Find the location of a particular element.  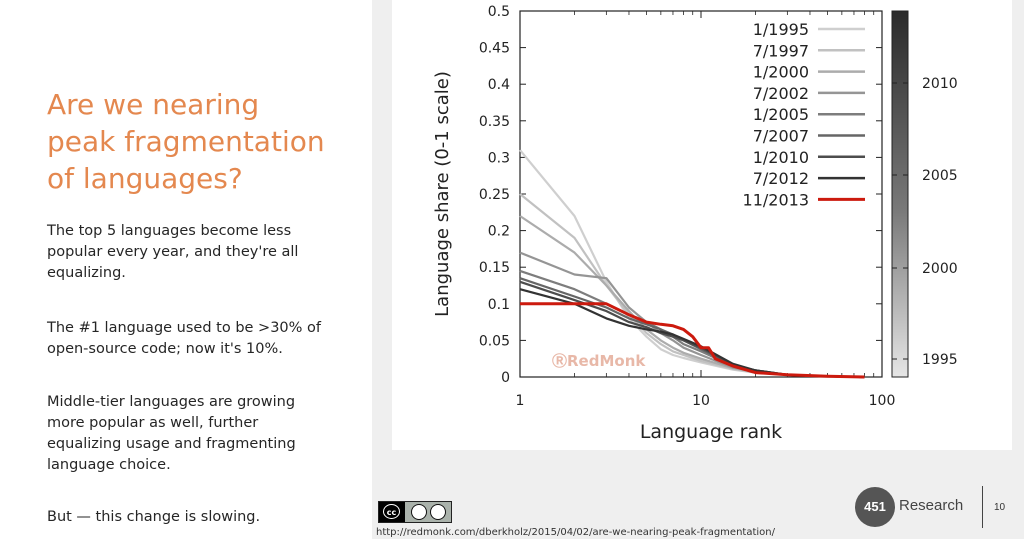

cc-icon is located at coordinates (392, 512).